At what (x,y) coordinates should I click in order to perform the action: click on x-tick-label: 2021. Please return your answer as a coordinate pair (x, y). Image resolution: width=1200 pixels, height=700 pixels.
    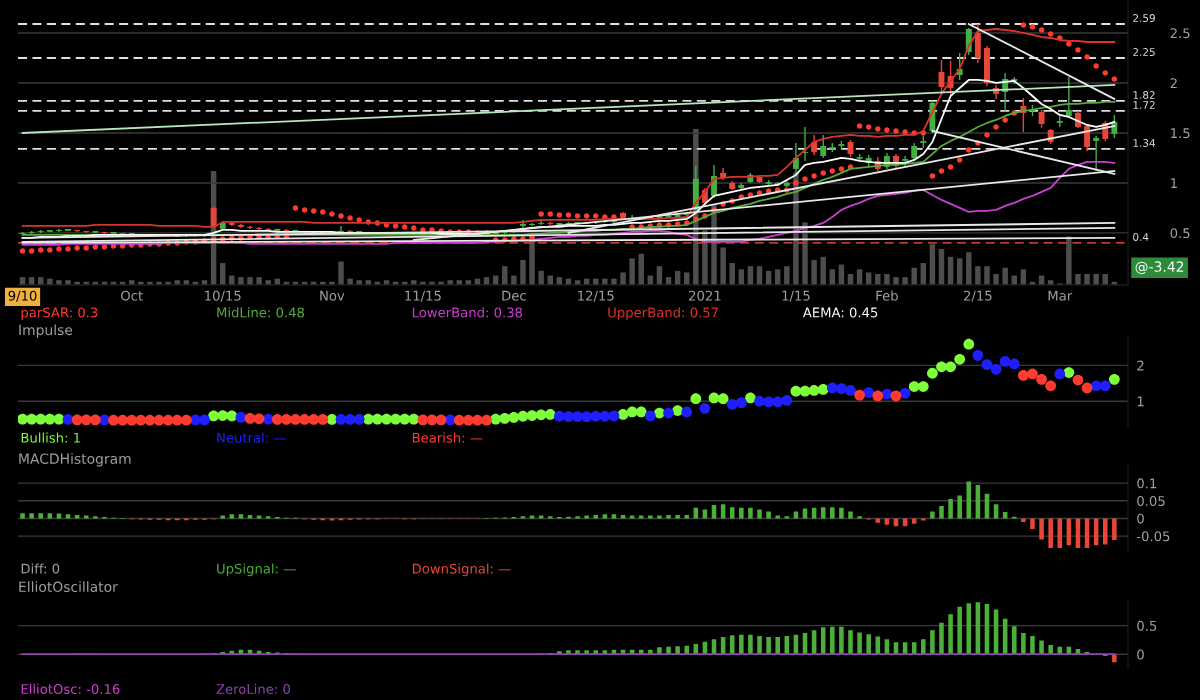
    Looking at the image, I should click on (705, 295).